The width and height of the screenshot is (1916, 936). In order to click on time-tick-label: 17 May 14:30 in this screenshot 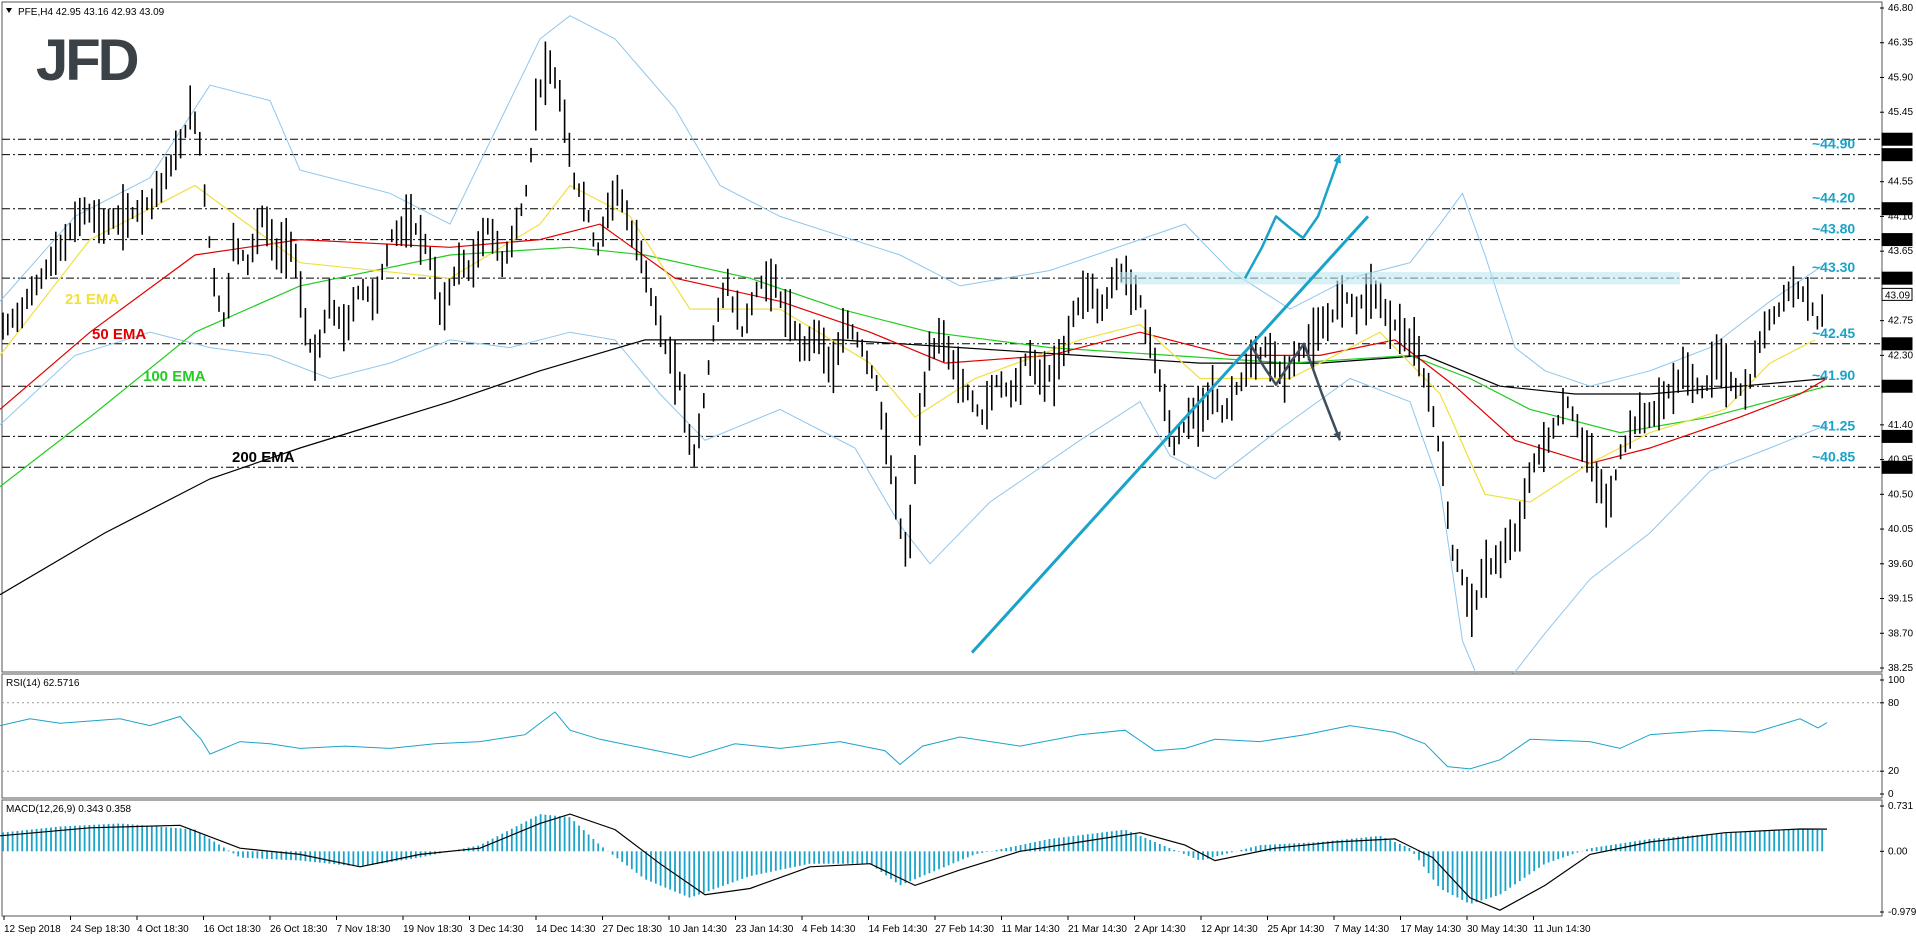, I will do `click(1431, 929)`.